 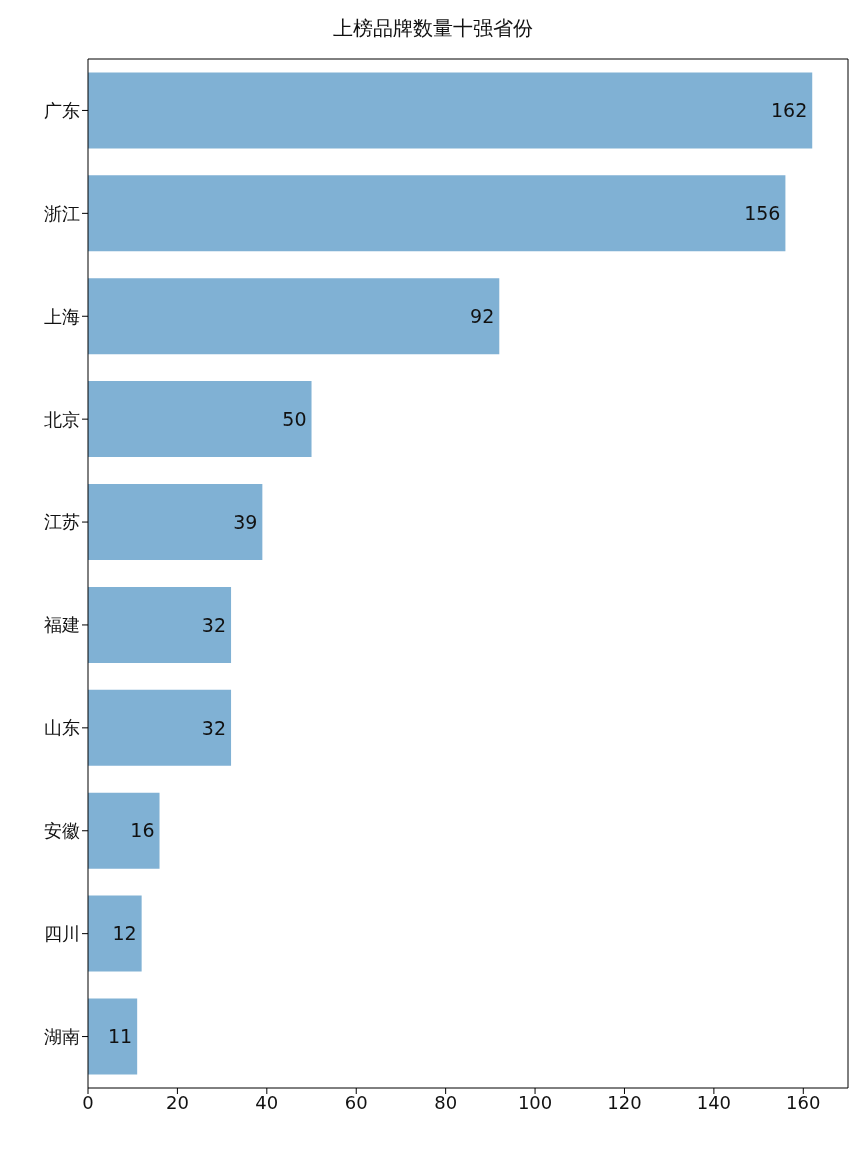 What do you see at coordinates (62, 728) in the screenshot?
I see `y-tick-label: 山东` at bounding box center [62, 728].